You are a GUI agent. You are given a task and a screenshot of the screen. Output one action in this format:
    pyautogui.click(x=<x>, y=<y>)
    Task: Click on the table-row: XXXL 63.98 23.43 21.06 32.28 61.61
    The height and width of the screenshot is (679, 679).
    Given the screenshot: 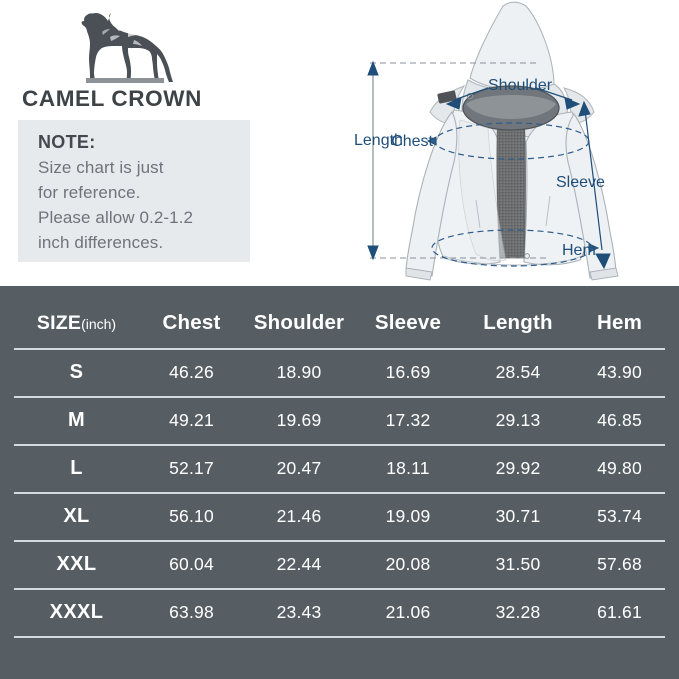 What is the action you would take?
    pyautogui.click(x=339, y=612)
    